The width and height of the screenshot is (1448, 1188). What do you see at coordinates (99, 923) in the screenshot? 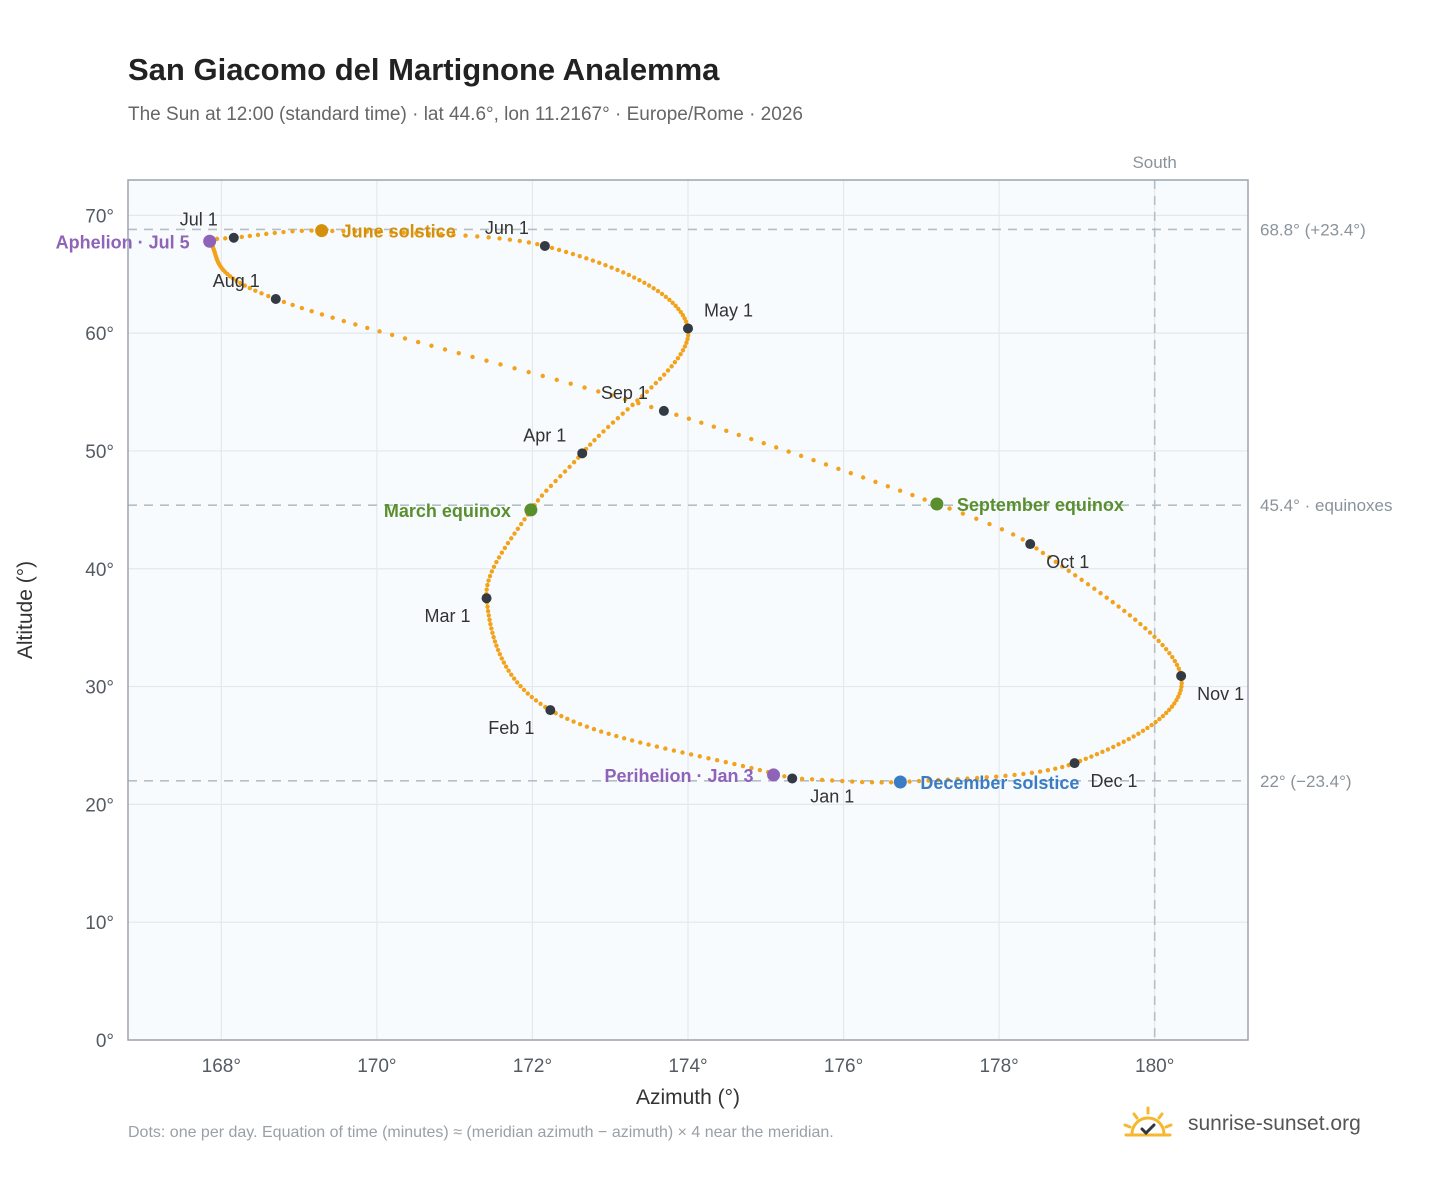
I see `y-tick-label: 10°` at bounding box center [99, 923].